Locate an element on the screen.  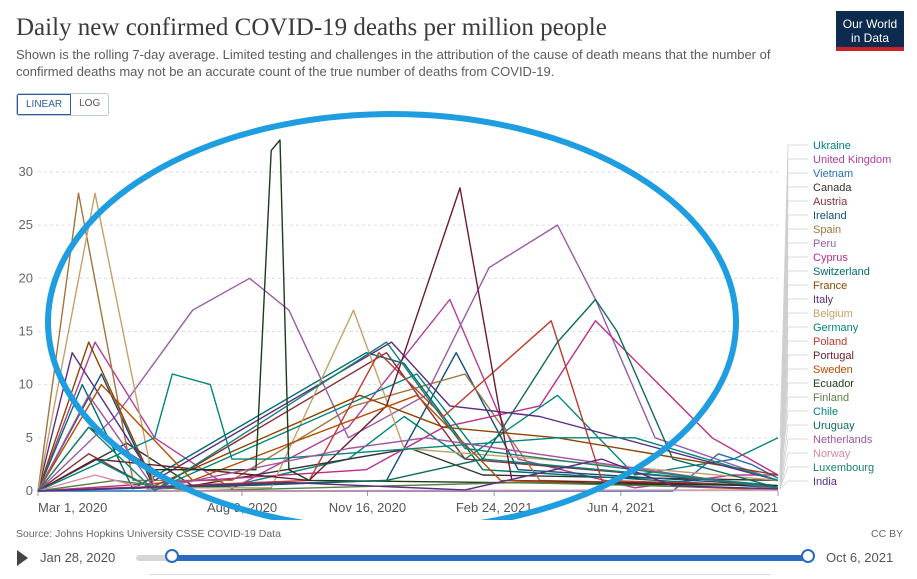
legend-item: Ireland is located at coordinates (830, 216).